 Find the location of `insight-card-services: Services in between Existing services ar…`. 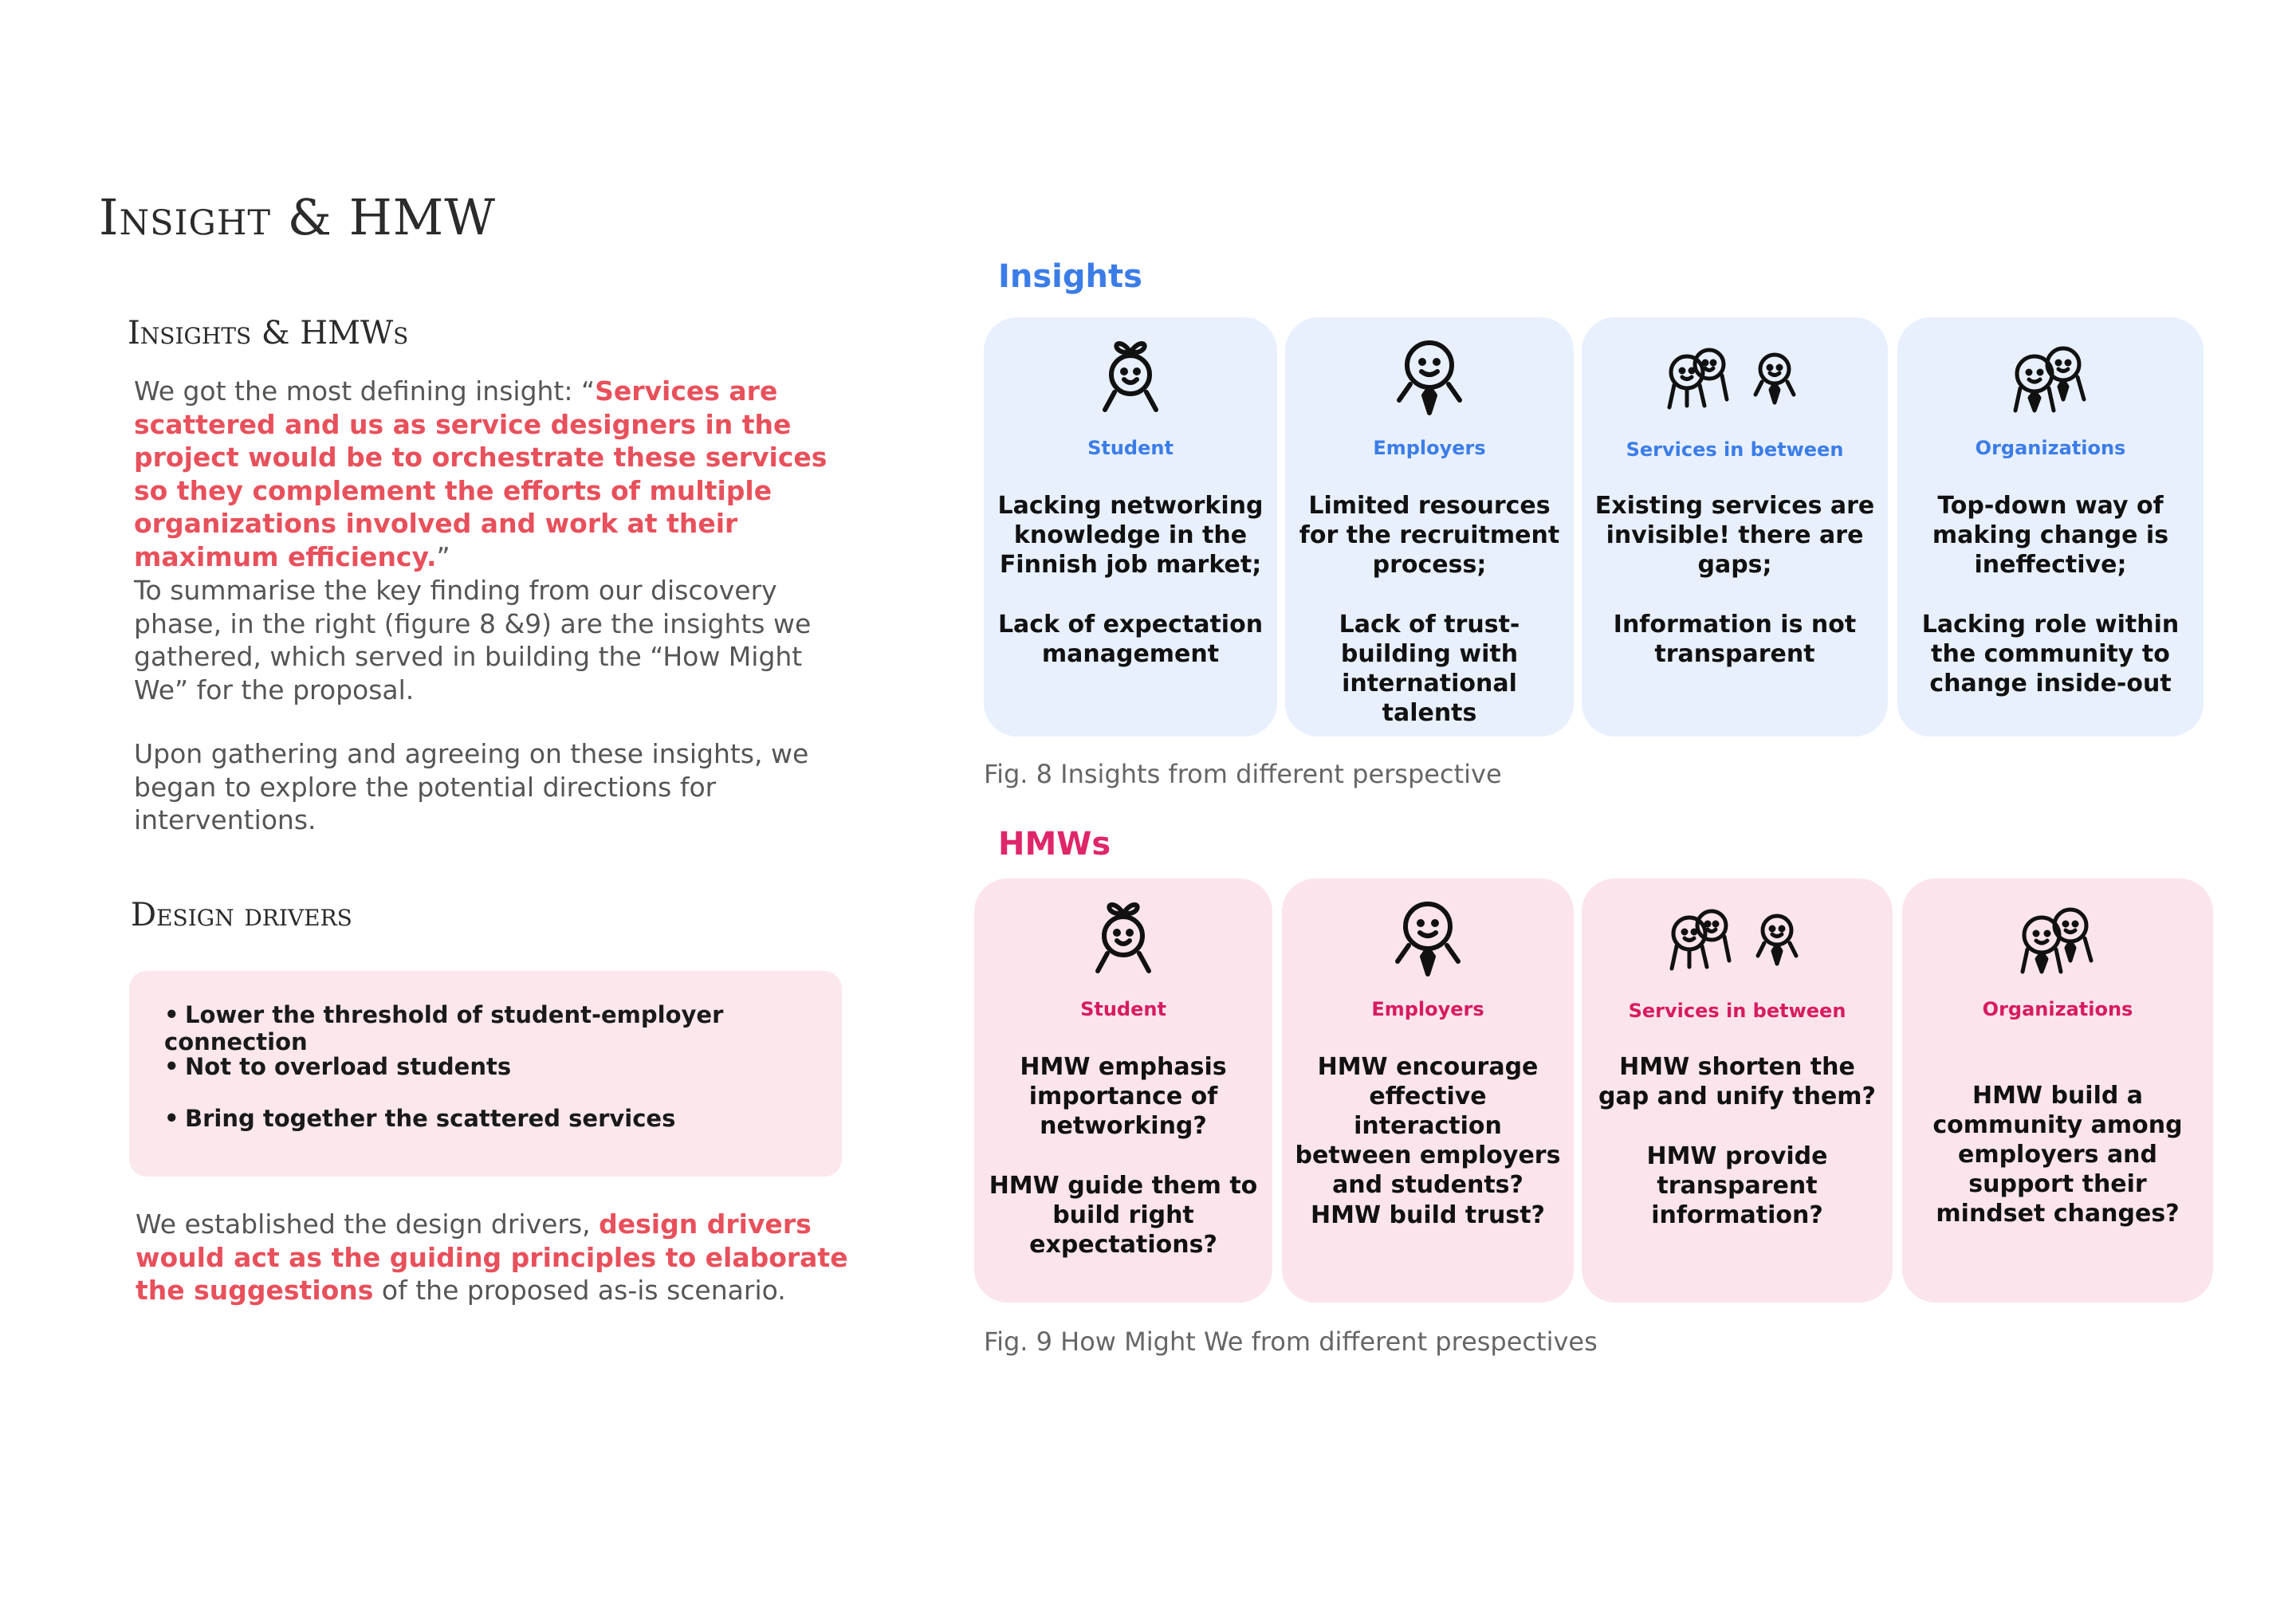

insight-card-services: Services in between Existing services ar… is located at coordinates (1735, 527).